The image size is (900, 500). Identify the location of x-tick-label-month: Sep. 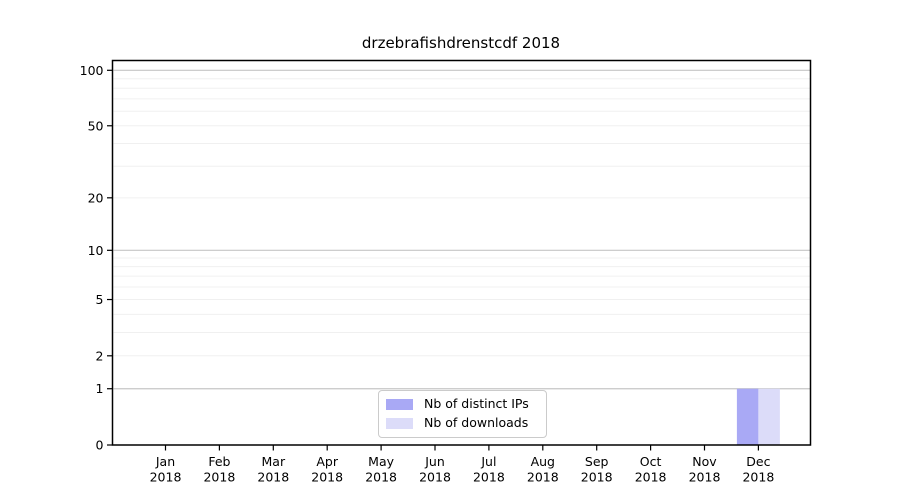
(597, 461).